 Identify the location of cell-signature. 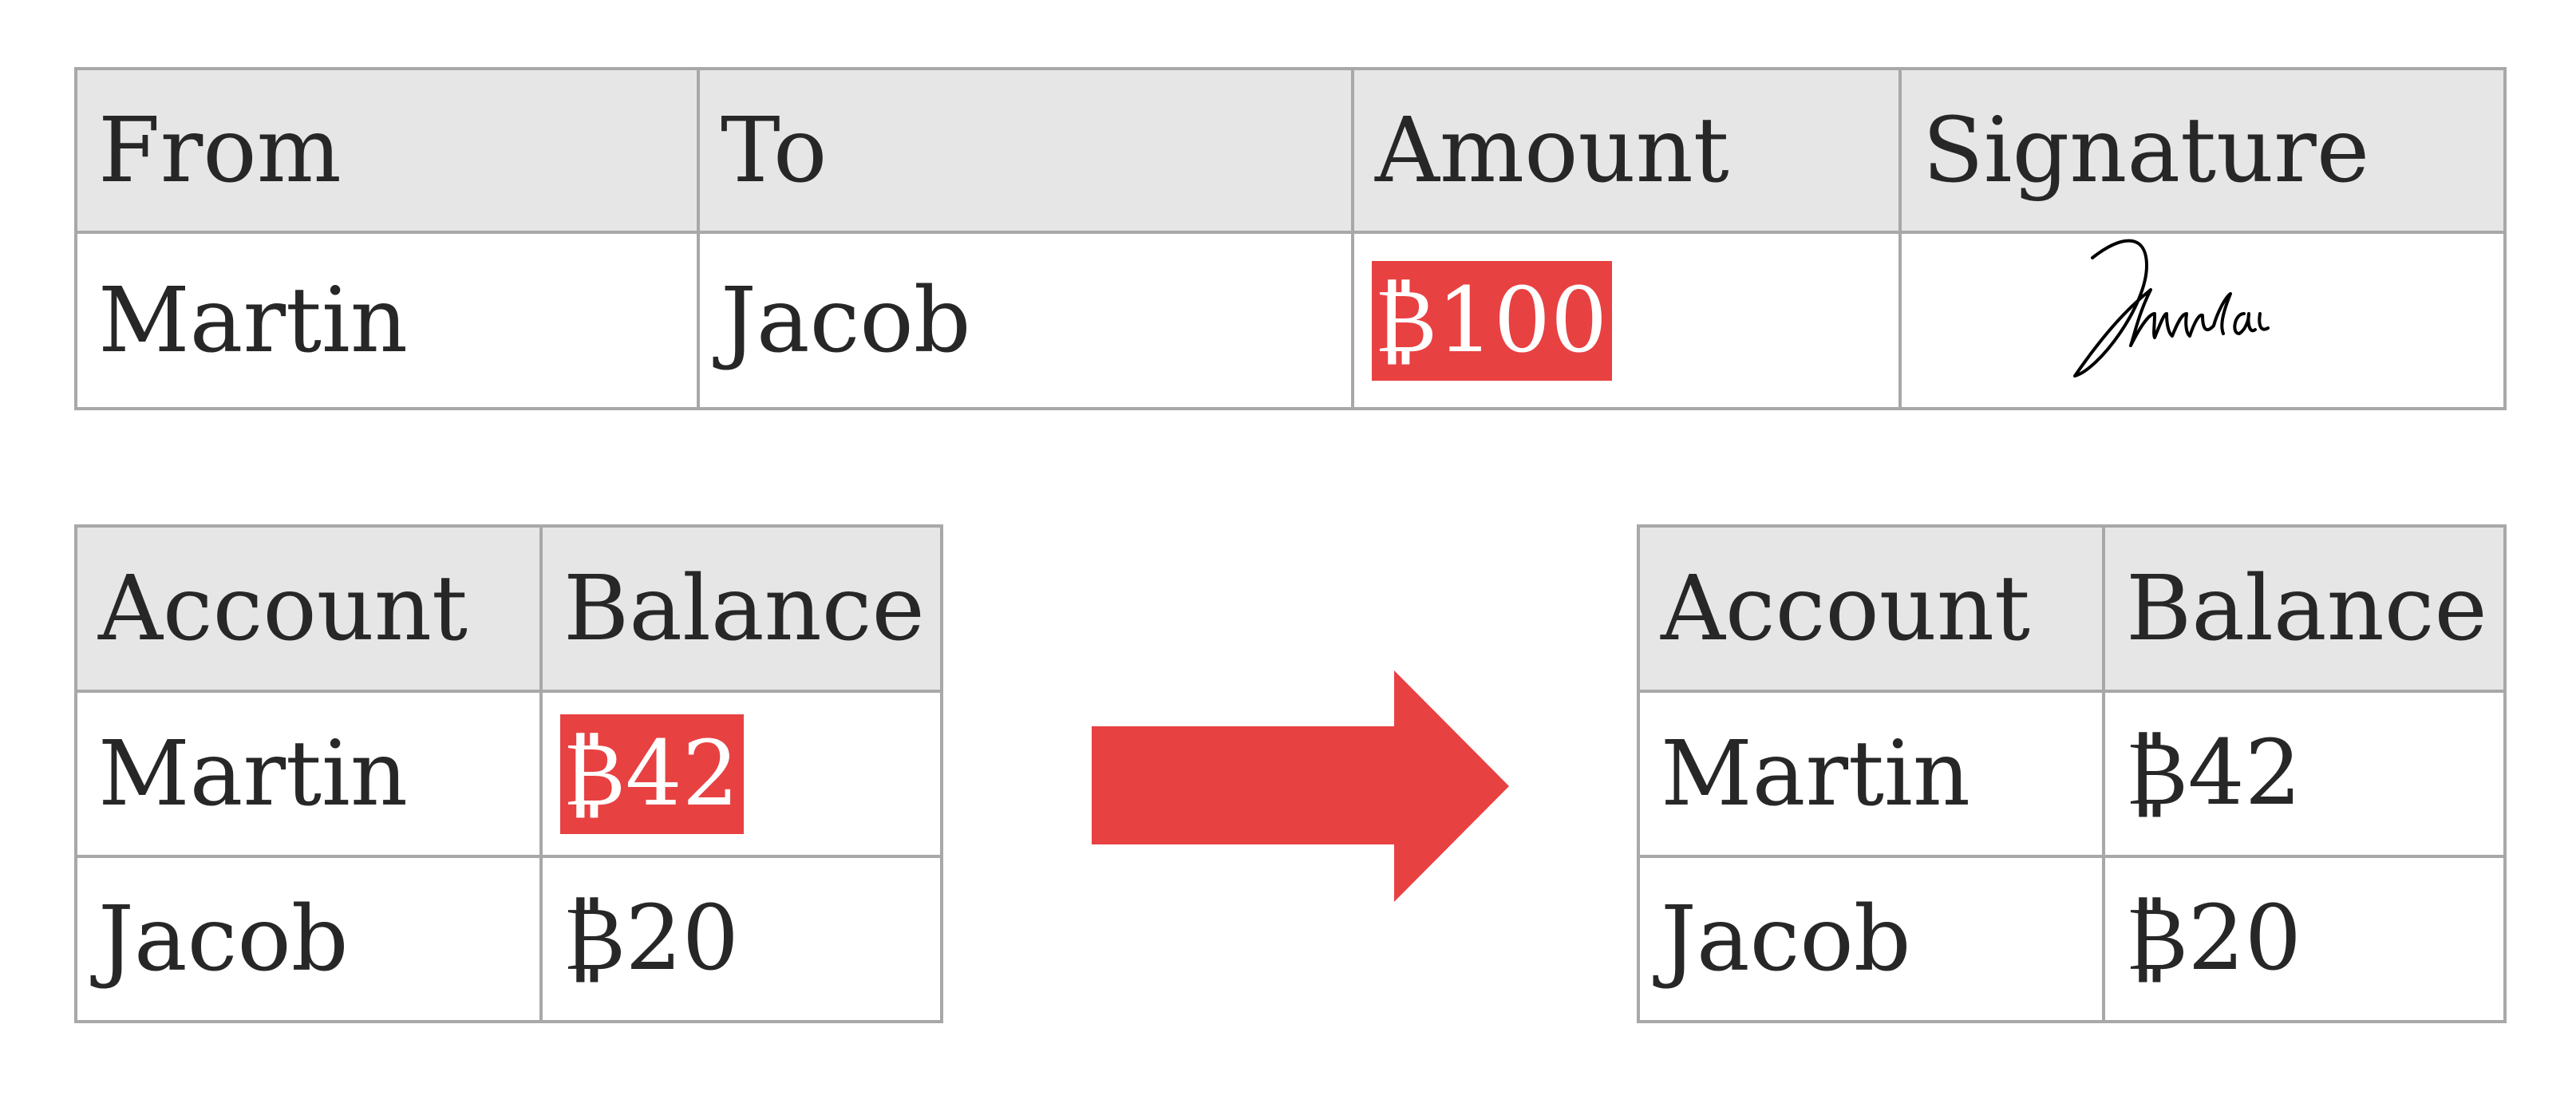
(2202, 321).